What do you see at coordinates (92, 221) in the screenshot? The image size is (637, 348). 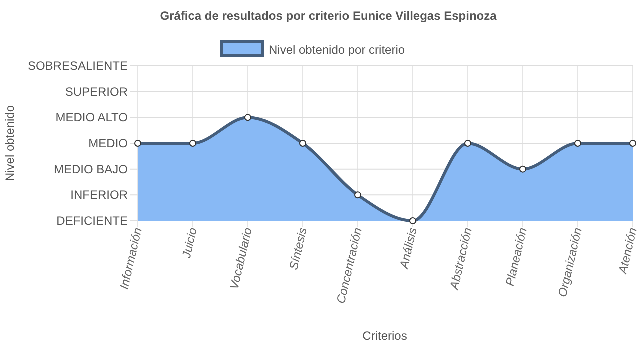 I see `ref-line-label: DEFICIENTE` at bounding box center [92, 221].